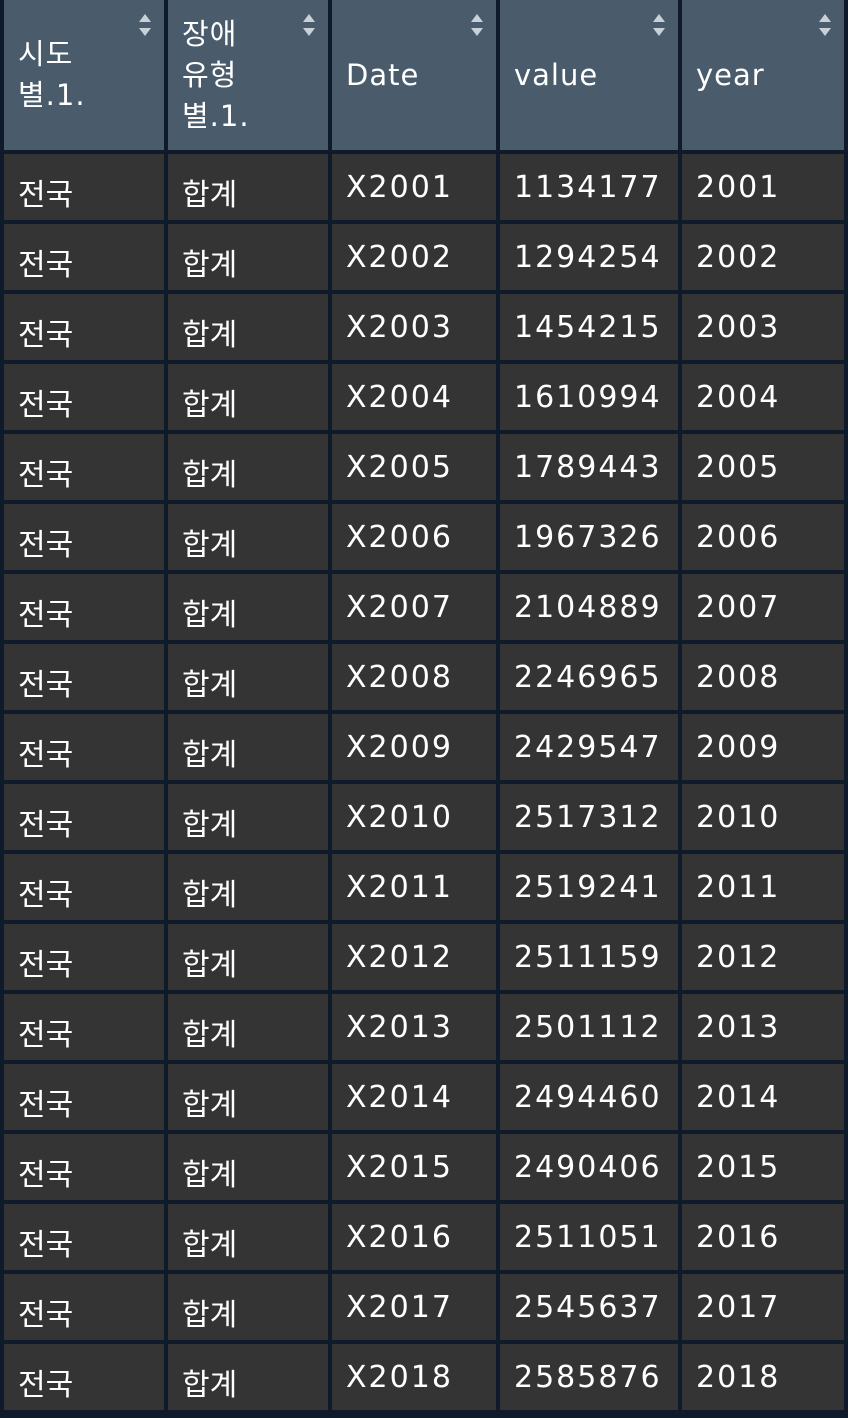 This screenshot has width=848, height=1418. Describe the element at coordinates (216, 74) in the screenshot. I see `column-header-label: 장애 유형 별.1.` at that location.